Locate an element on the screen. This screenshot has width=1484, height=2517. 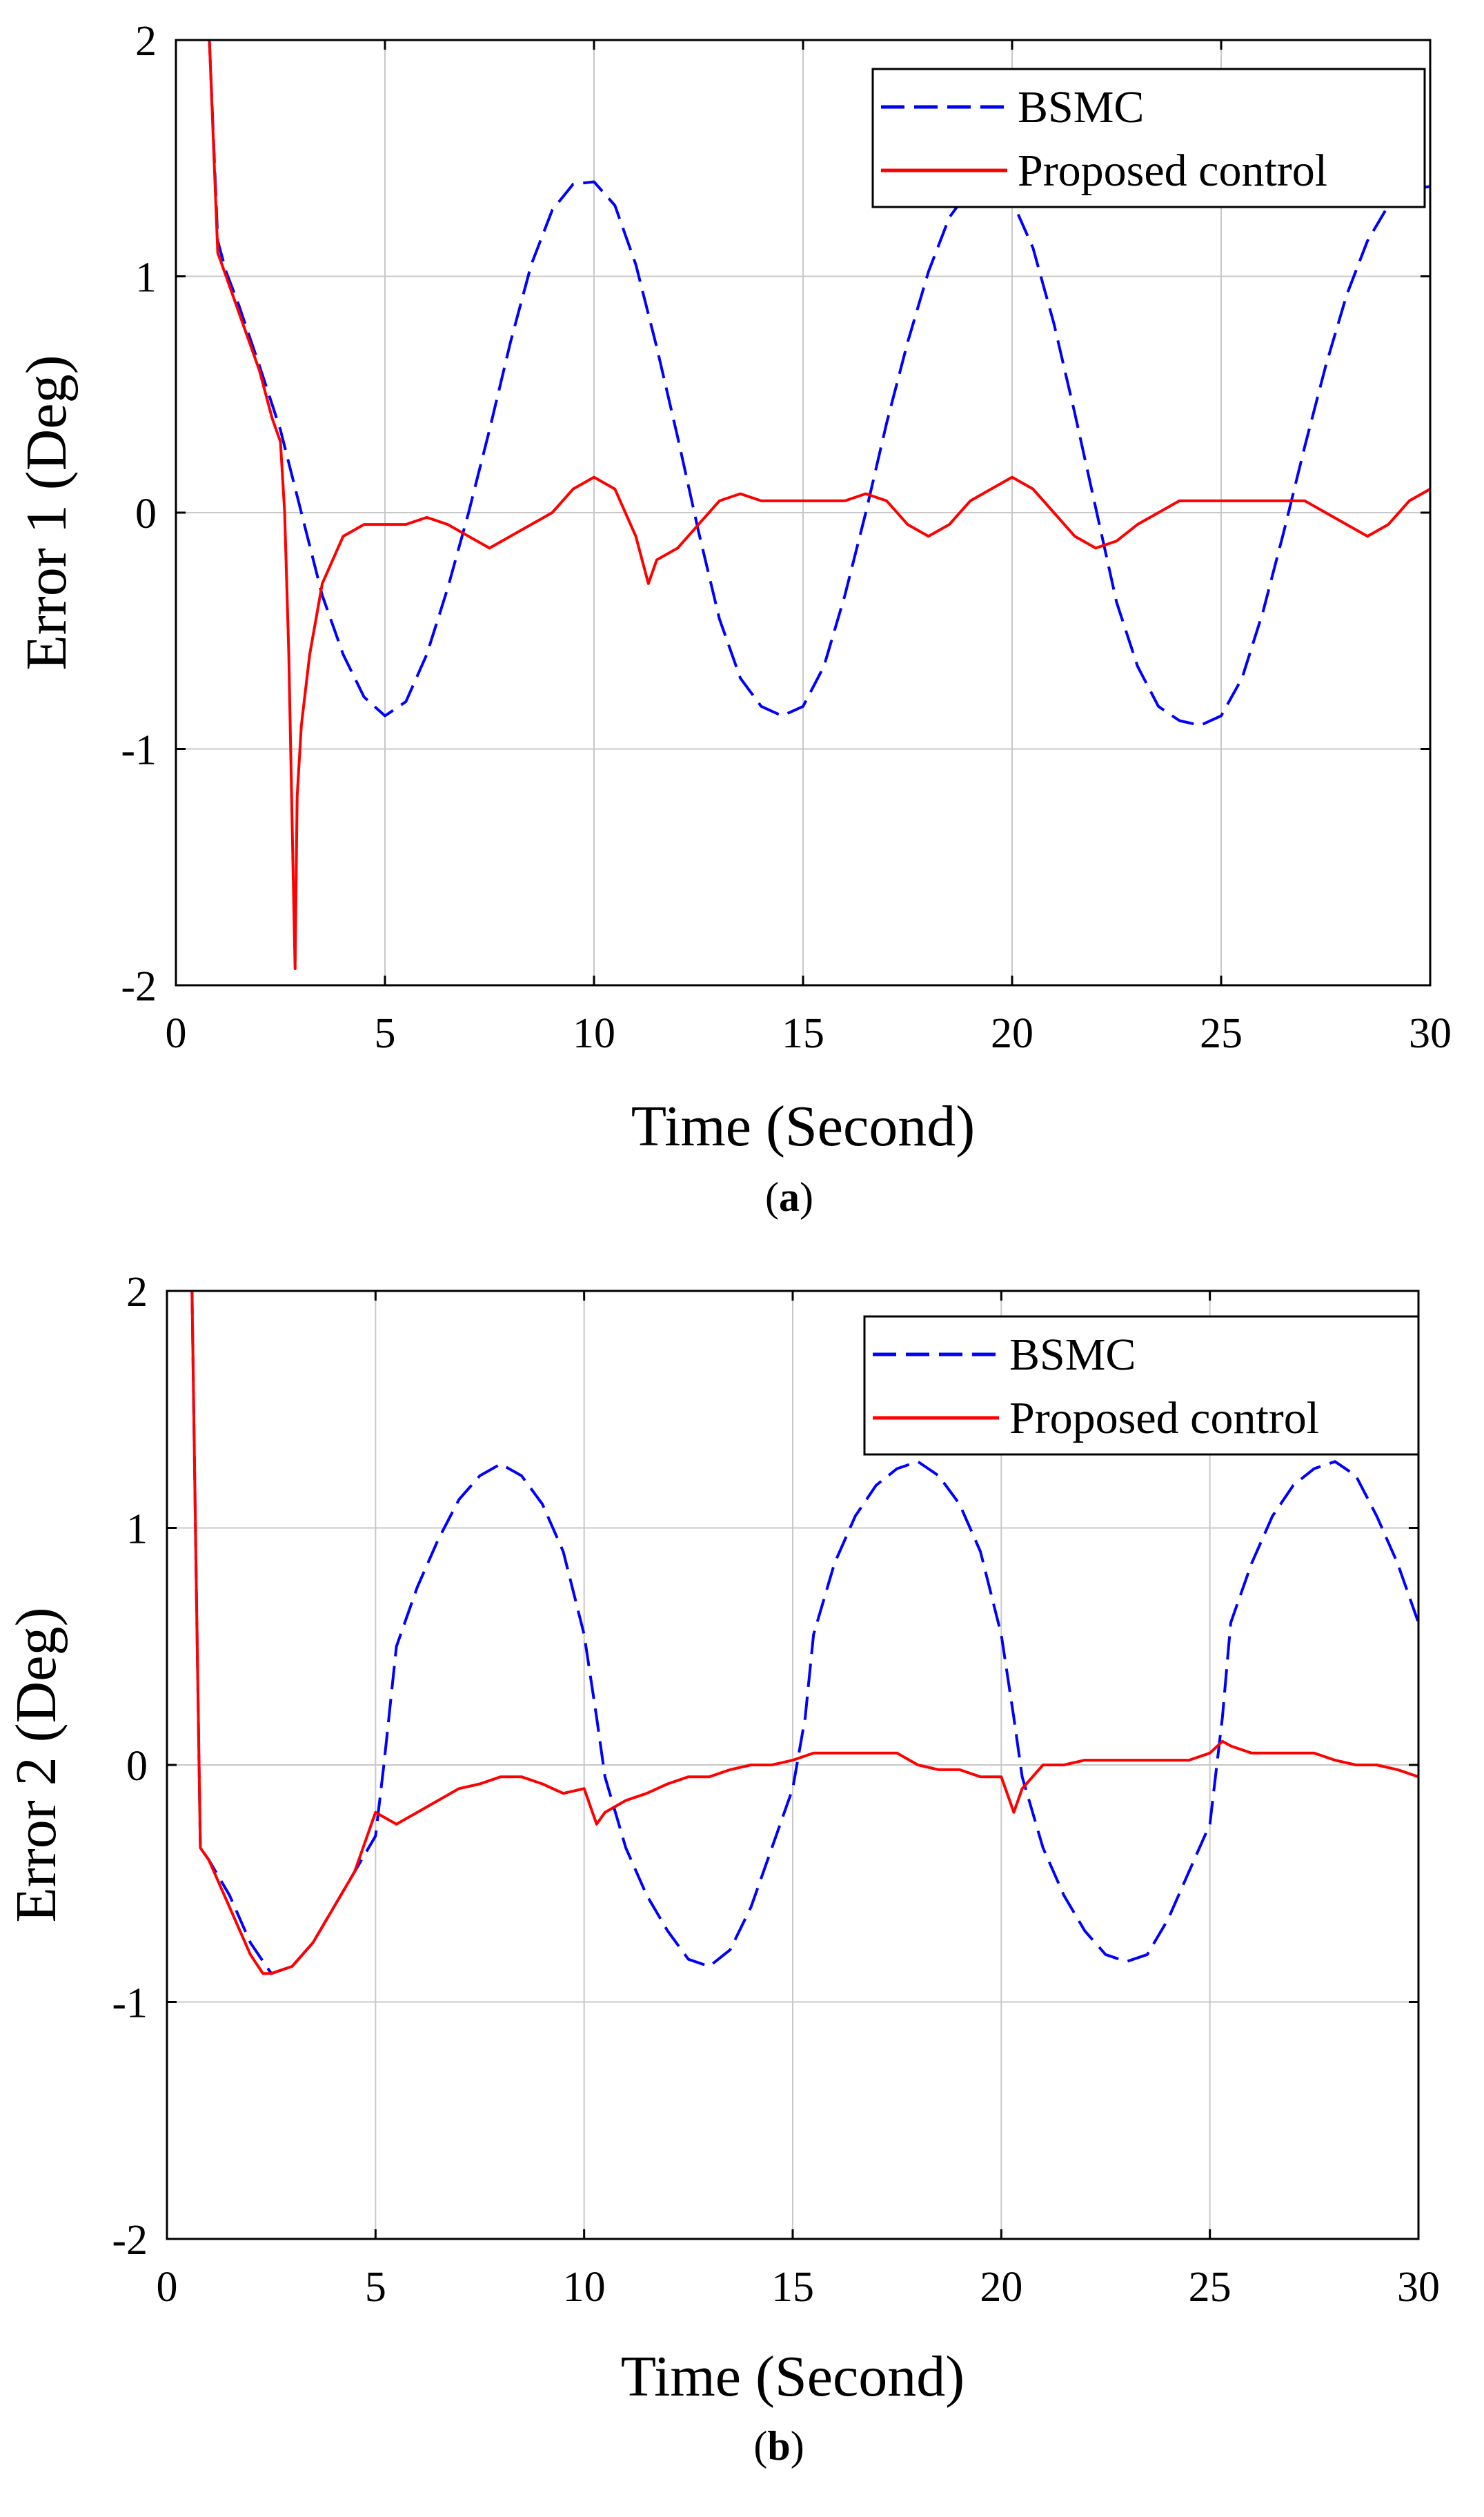
panel-caption: (a) is located at coordinates (789, 1197).